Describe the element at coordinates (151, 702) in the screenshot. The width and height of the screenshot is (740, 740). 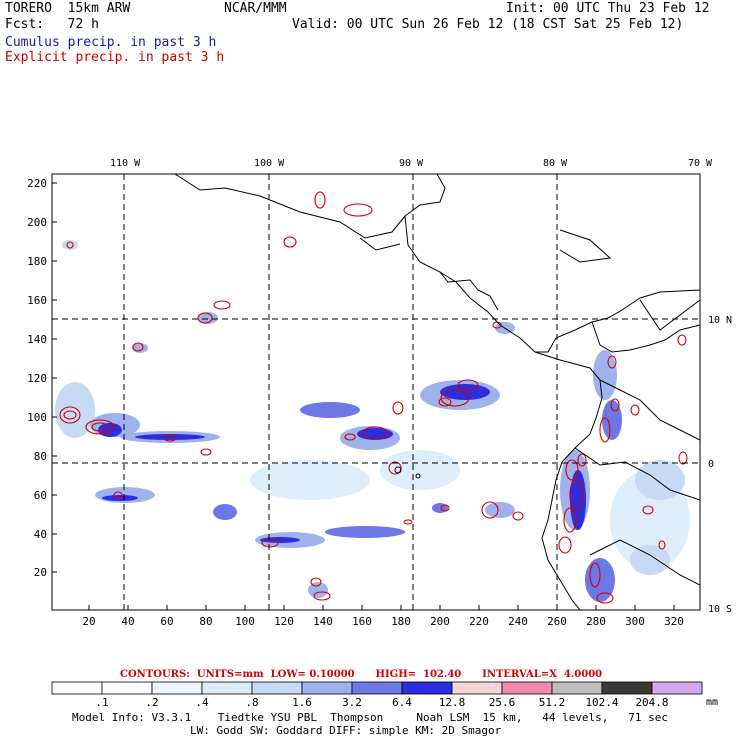
I see `colorbar-label: .2` at that location.